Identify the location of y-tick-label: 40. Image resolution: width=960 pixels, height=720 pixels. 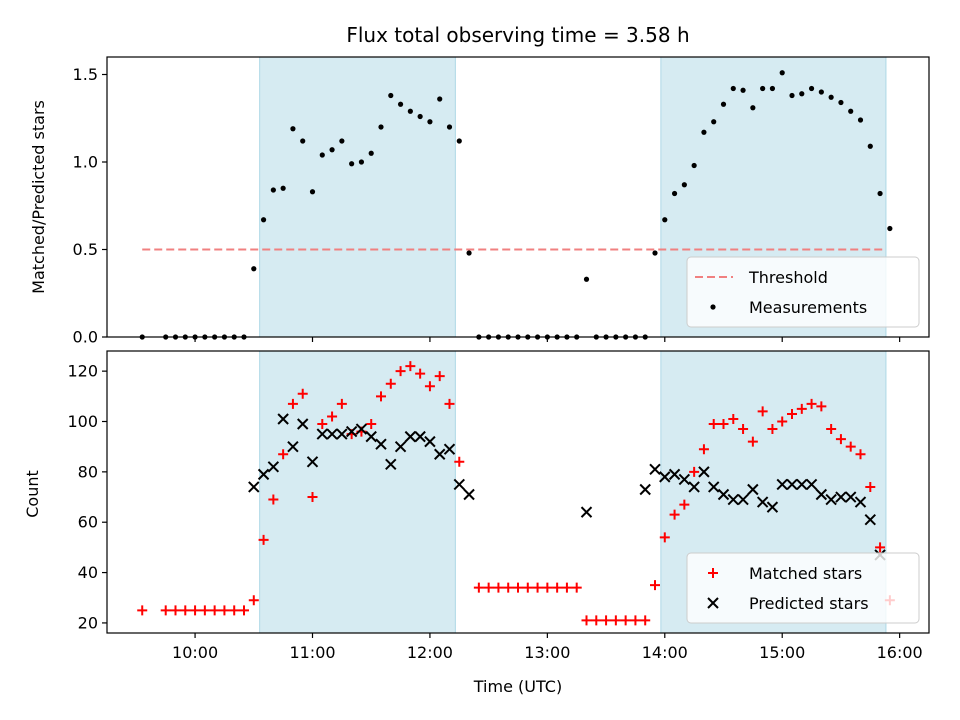
(88, 572).